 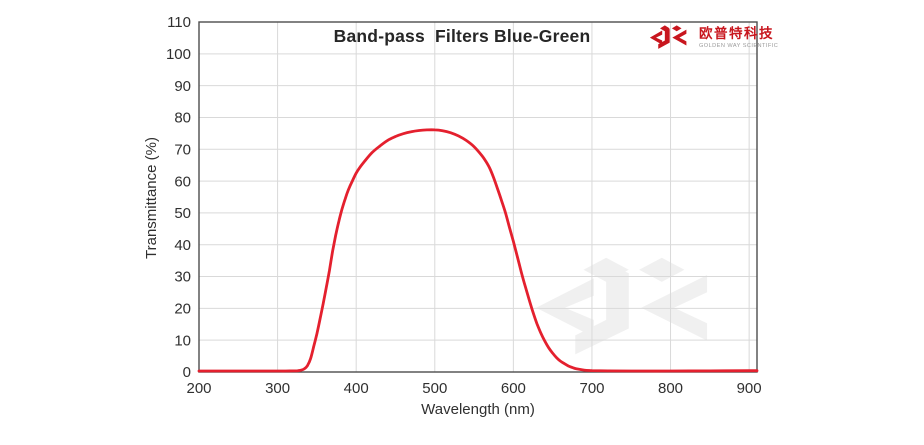 I want to click on y-tick-label: 40, so click(x=182, y=245).